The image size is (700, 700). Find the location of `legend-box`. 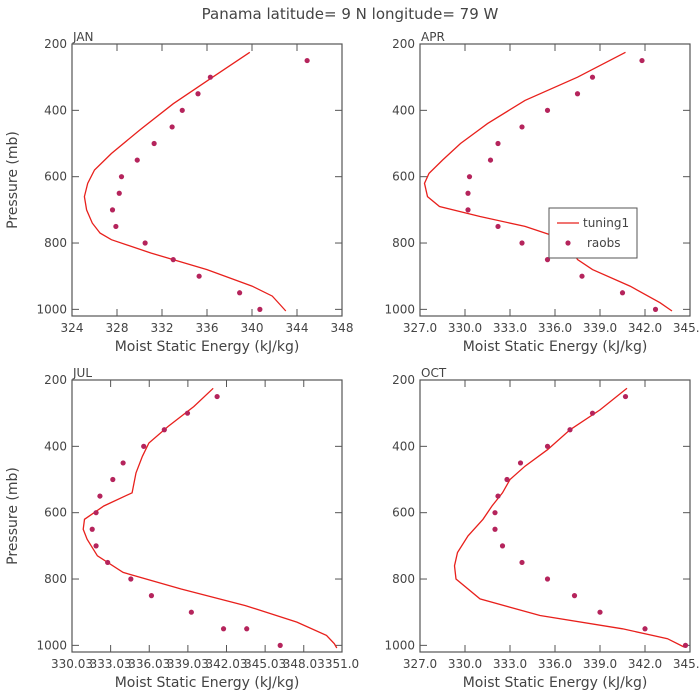

legend-box is located at coordinates (593, 233).